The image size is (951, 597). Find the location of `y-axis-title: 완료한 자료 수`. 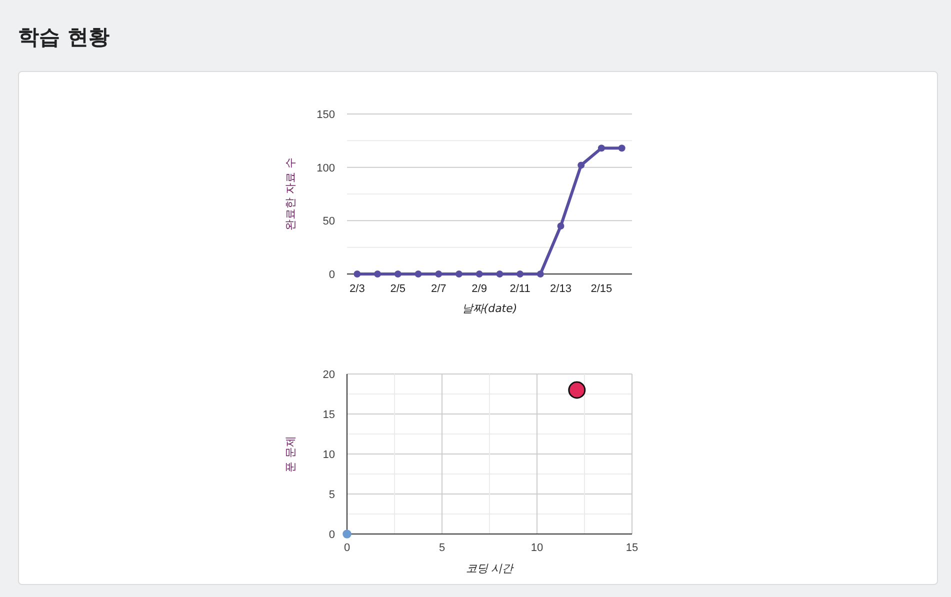

y-axis-title: 완료한 자료 수 is located at coordinates (290, 194).